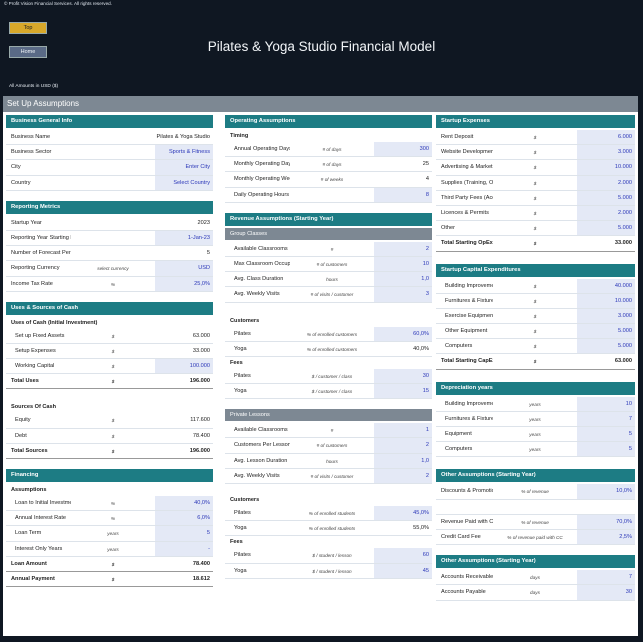 The image size is (643, 642). Describe the element at coordinates (25, 381) in the screenshot. I see `total-label: Total Uses` at that location.